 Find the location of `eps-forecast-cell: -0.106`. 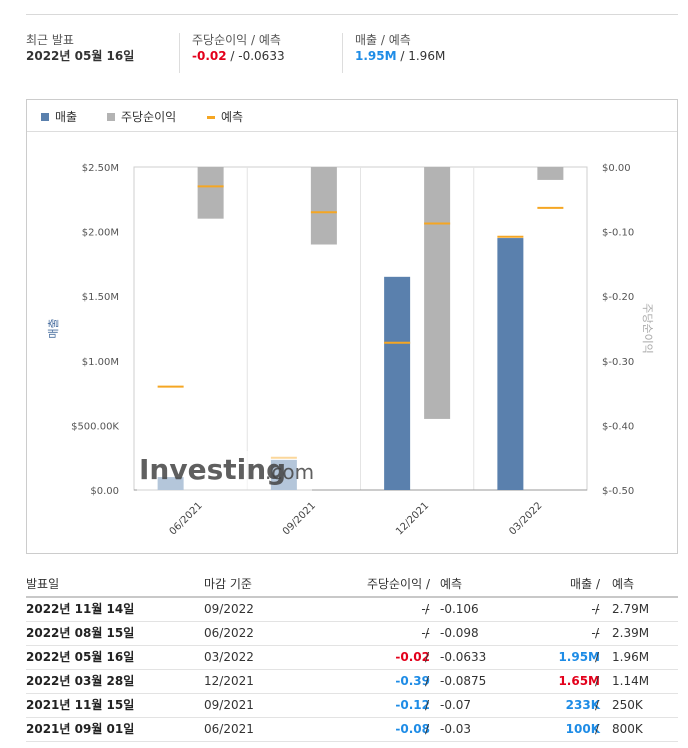

eps-forecast-cell: -0.106 is located at coordinates (459, 609).